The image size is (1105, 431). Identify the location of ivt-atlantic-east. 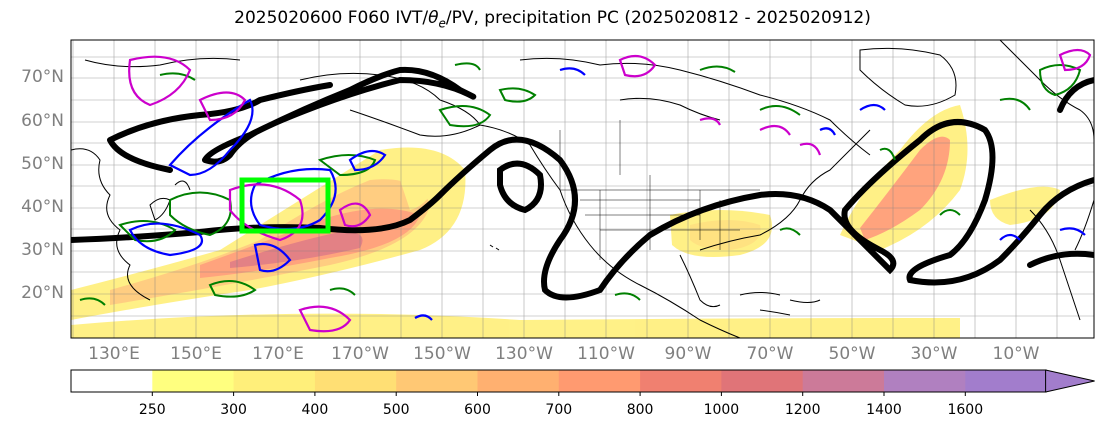
(1025, 205).